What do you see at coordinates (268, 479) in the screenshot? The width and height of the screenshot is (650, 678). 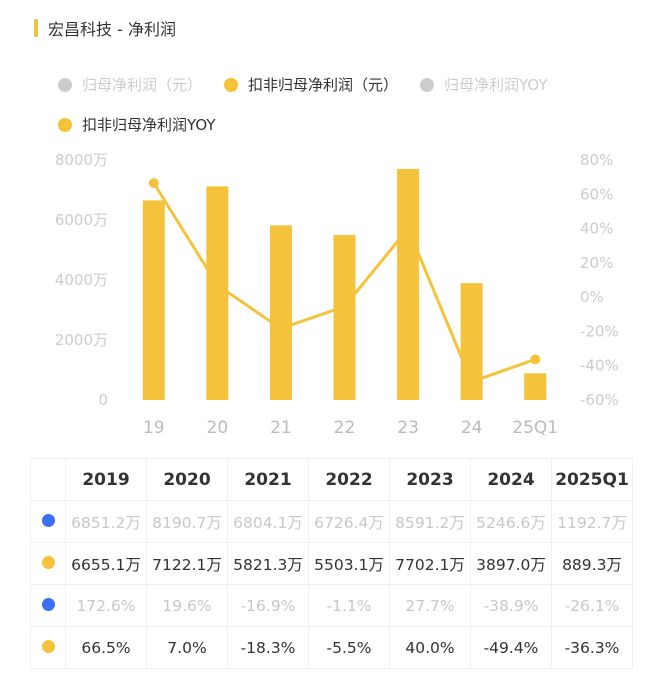 I see `header-cell: 2021` at bounding box center [268, 479].